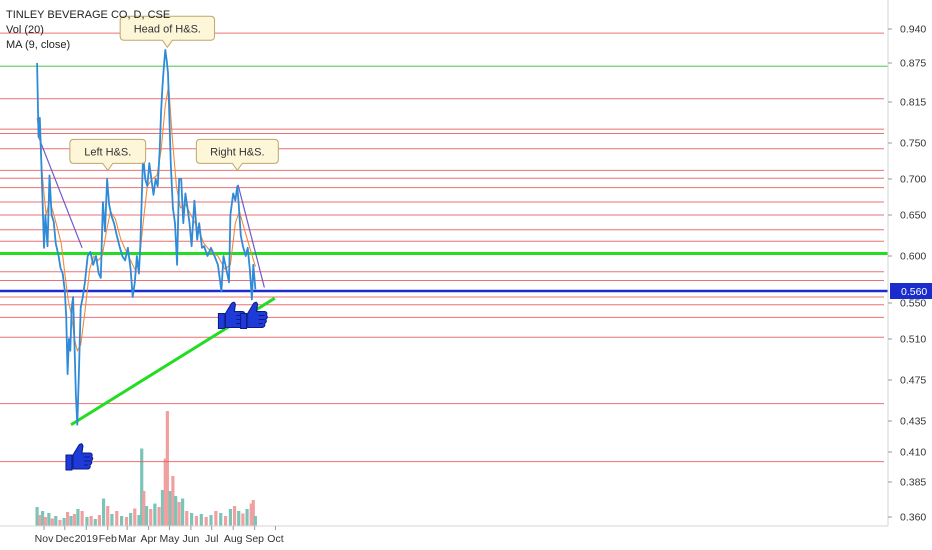 Image resolution: width=932 pixels, height=550 pixels. Describe the element at coordinates (159, 535) in the screenshot. I see `x-axis-ticks: Nov Dec 2019 Feb Mar Apr May Jun Jul Aug Sep Oct` at that location.